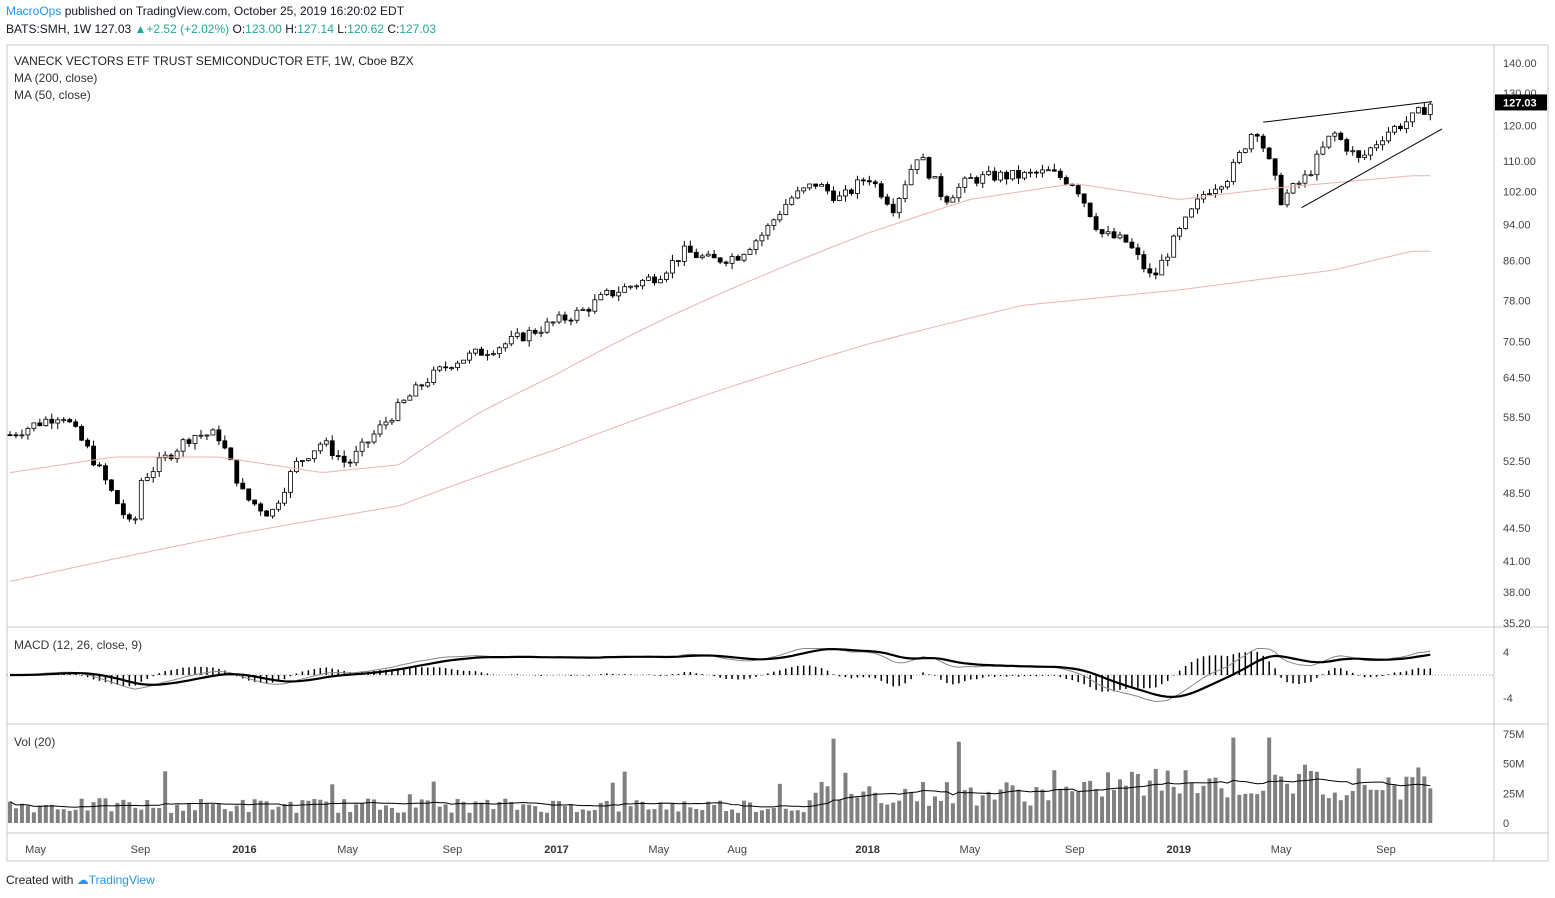 The width and height of the screenshot is (1555, 898). I want to click on time-tick-label: 2017, so click(556, 850).